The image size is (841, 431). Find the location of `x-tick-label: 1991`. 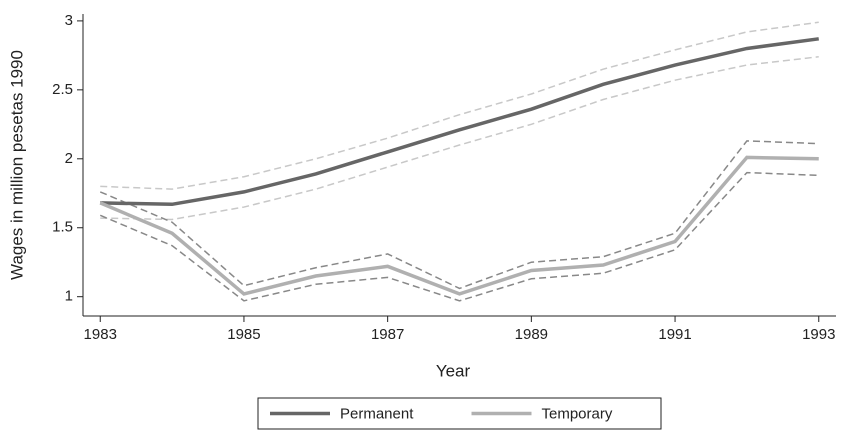

x-tick-label: 1991 is located at coordinates (674, 334).